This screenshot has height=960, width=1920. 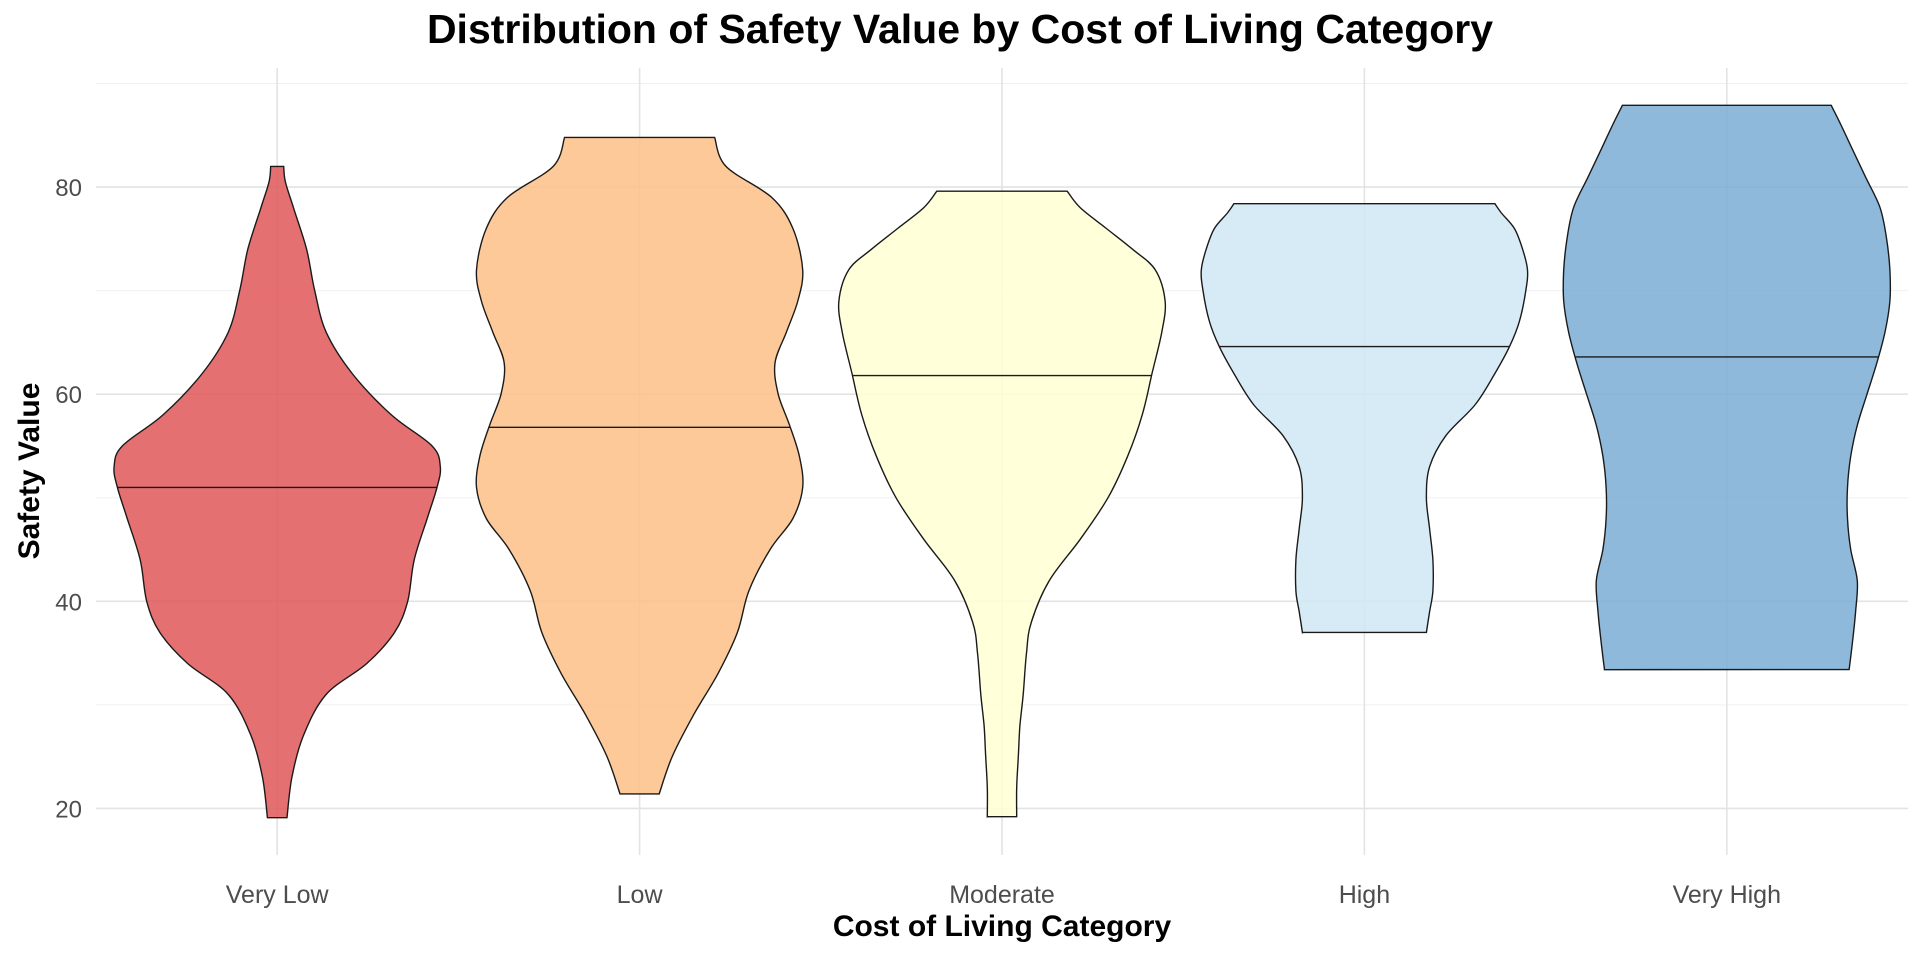 What do you see at coordinates (68, 809) in the screenshot?
I see `y-tick-label: 20` at bounding box center [68, 809].